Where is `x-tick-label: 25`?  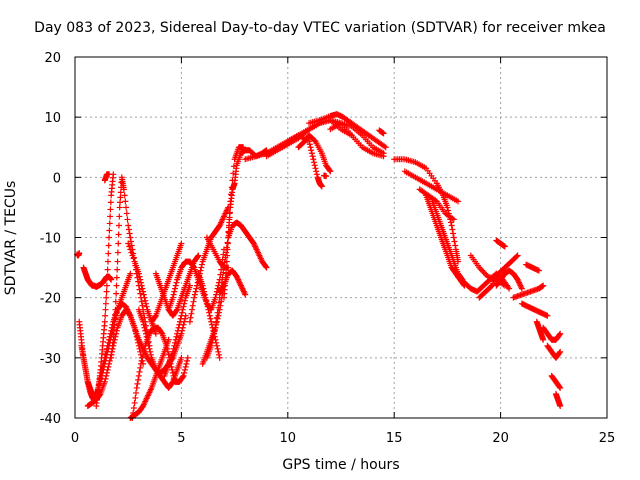 x-tick-label: 25 is located at coordinates (607, 438).